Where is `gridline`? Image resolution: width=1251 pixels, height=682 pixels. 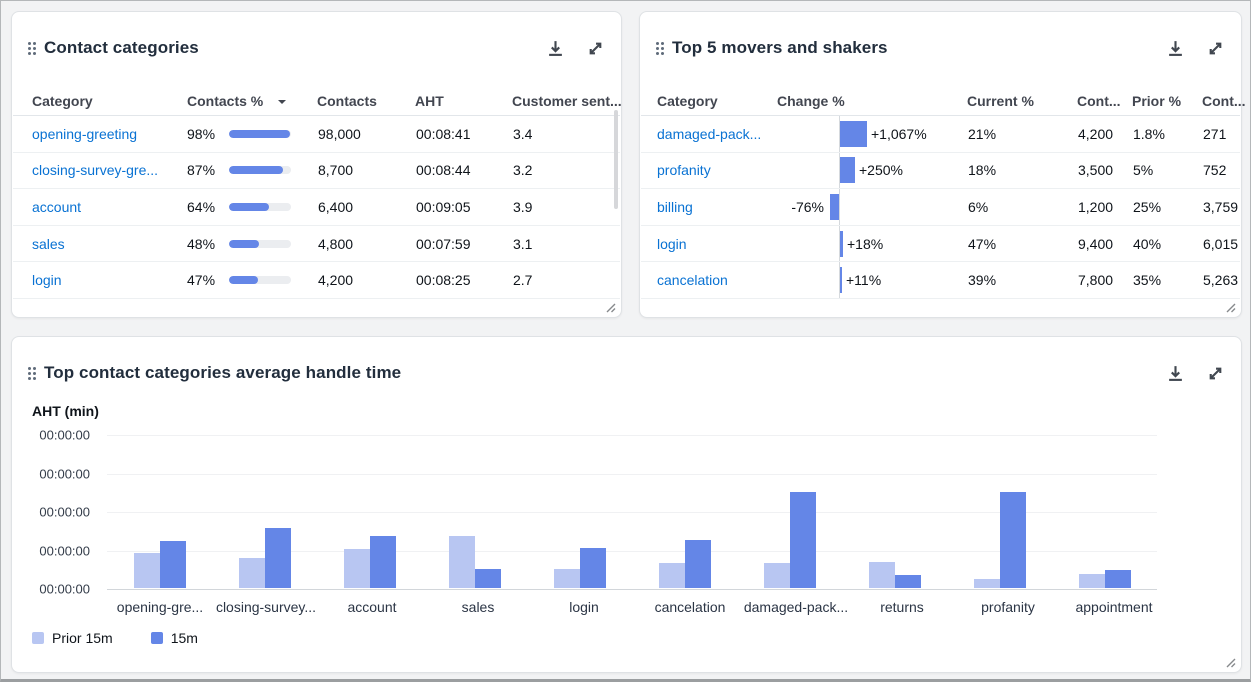 gridline is located at coordinates (632, 589).